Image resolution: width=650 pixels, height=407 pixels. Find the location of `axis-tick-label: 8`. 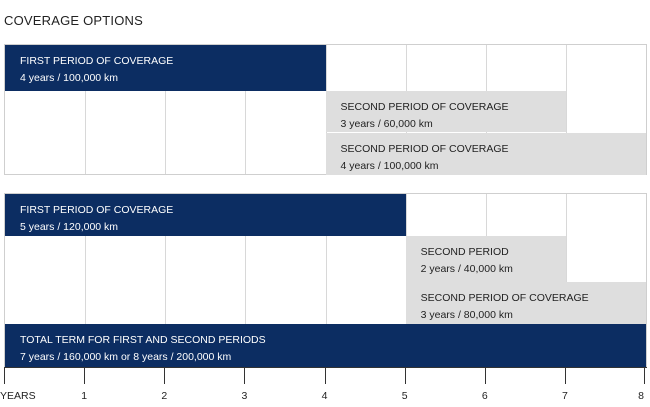

axis-tick-label: 8 is located at coordinates (641, 396).